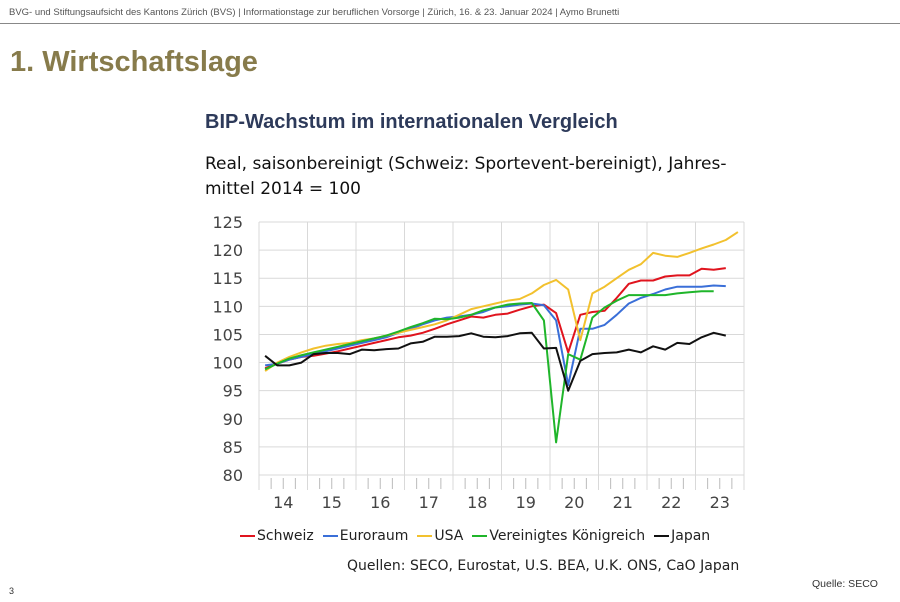  I want to click on legend-item: Vereinigtes Königreich, so click(558, 536).